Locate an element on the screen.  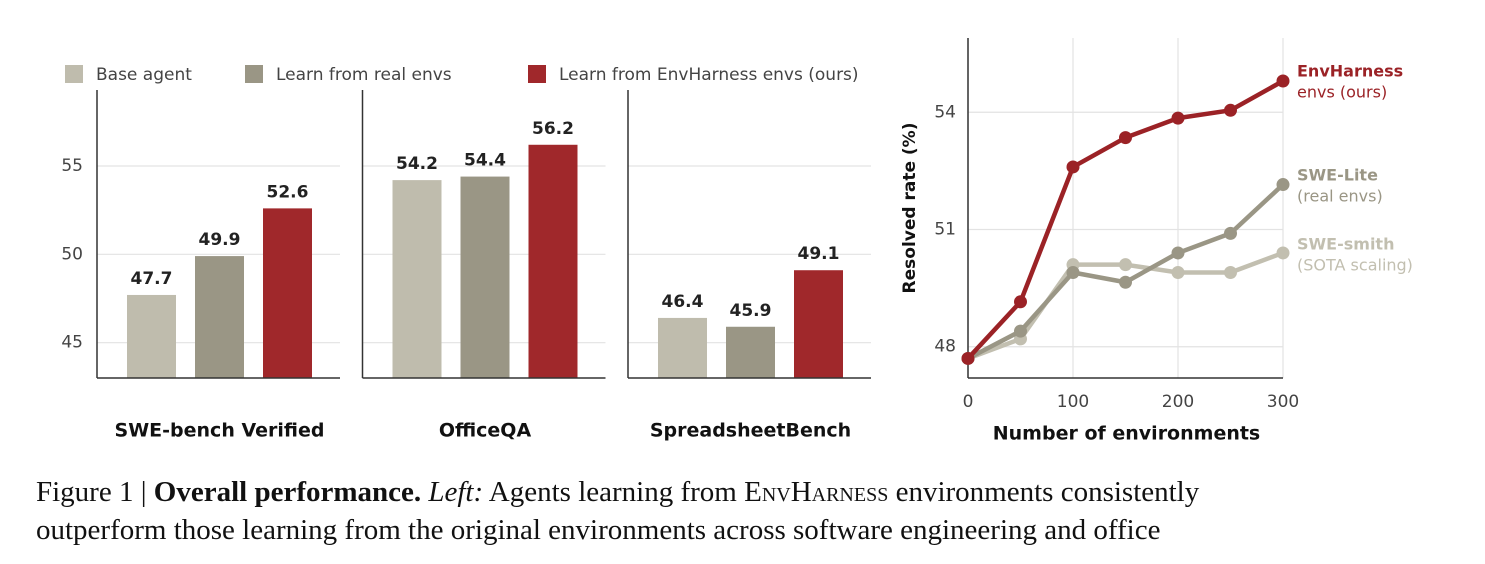
caption-text: Agents learning from is located at coordinates (614, 492).